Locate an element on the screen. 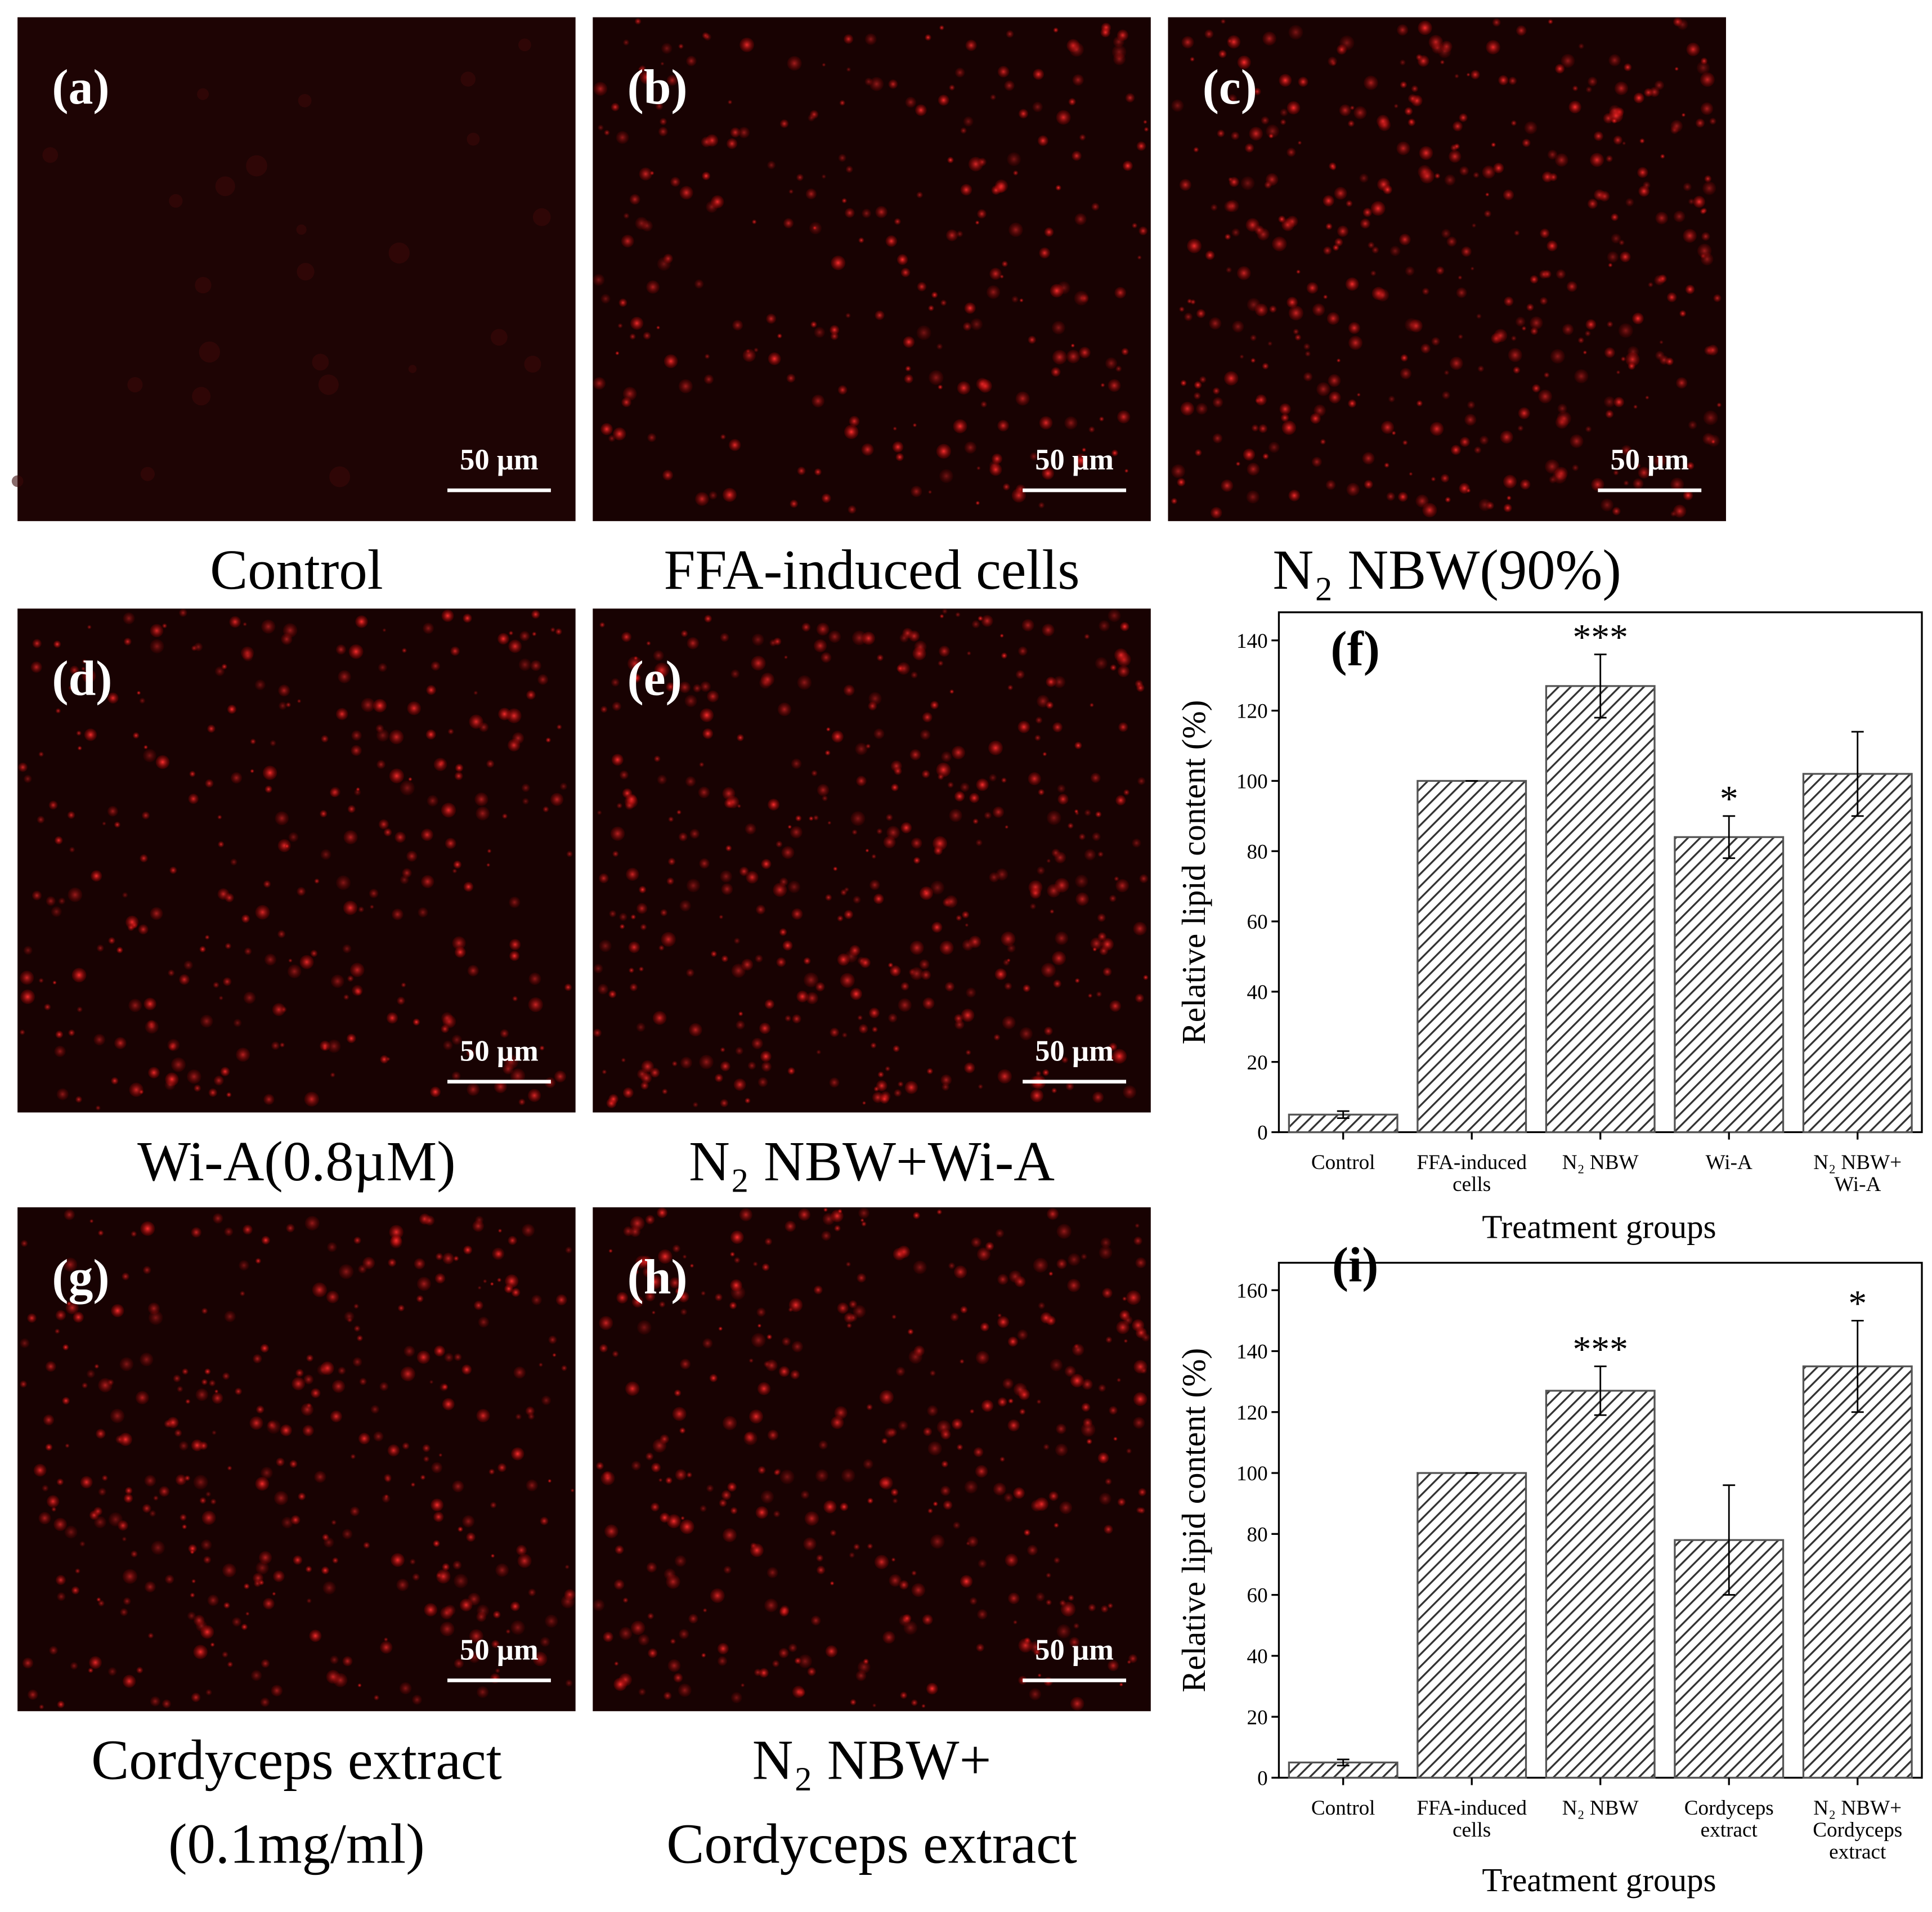  x-tick-label: N₂ NBW+ Cordyceps extract is located at coordinates (1857, 1830).